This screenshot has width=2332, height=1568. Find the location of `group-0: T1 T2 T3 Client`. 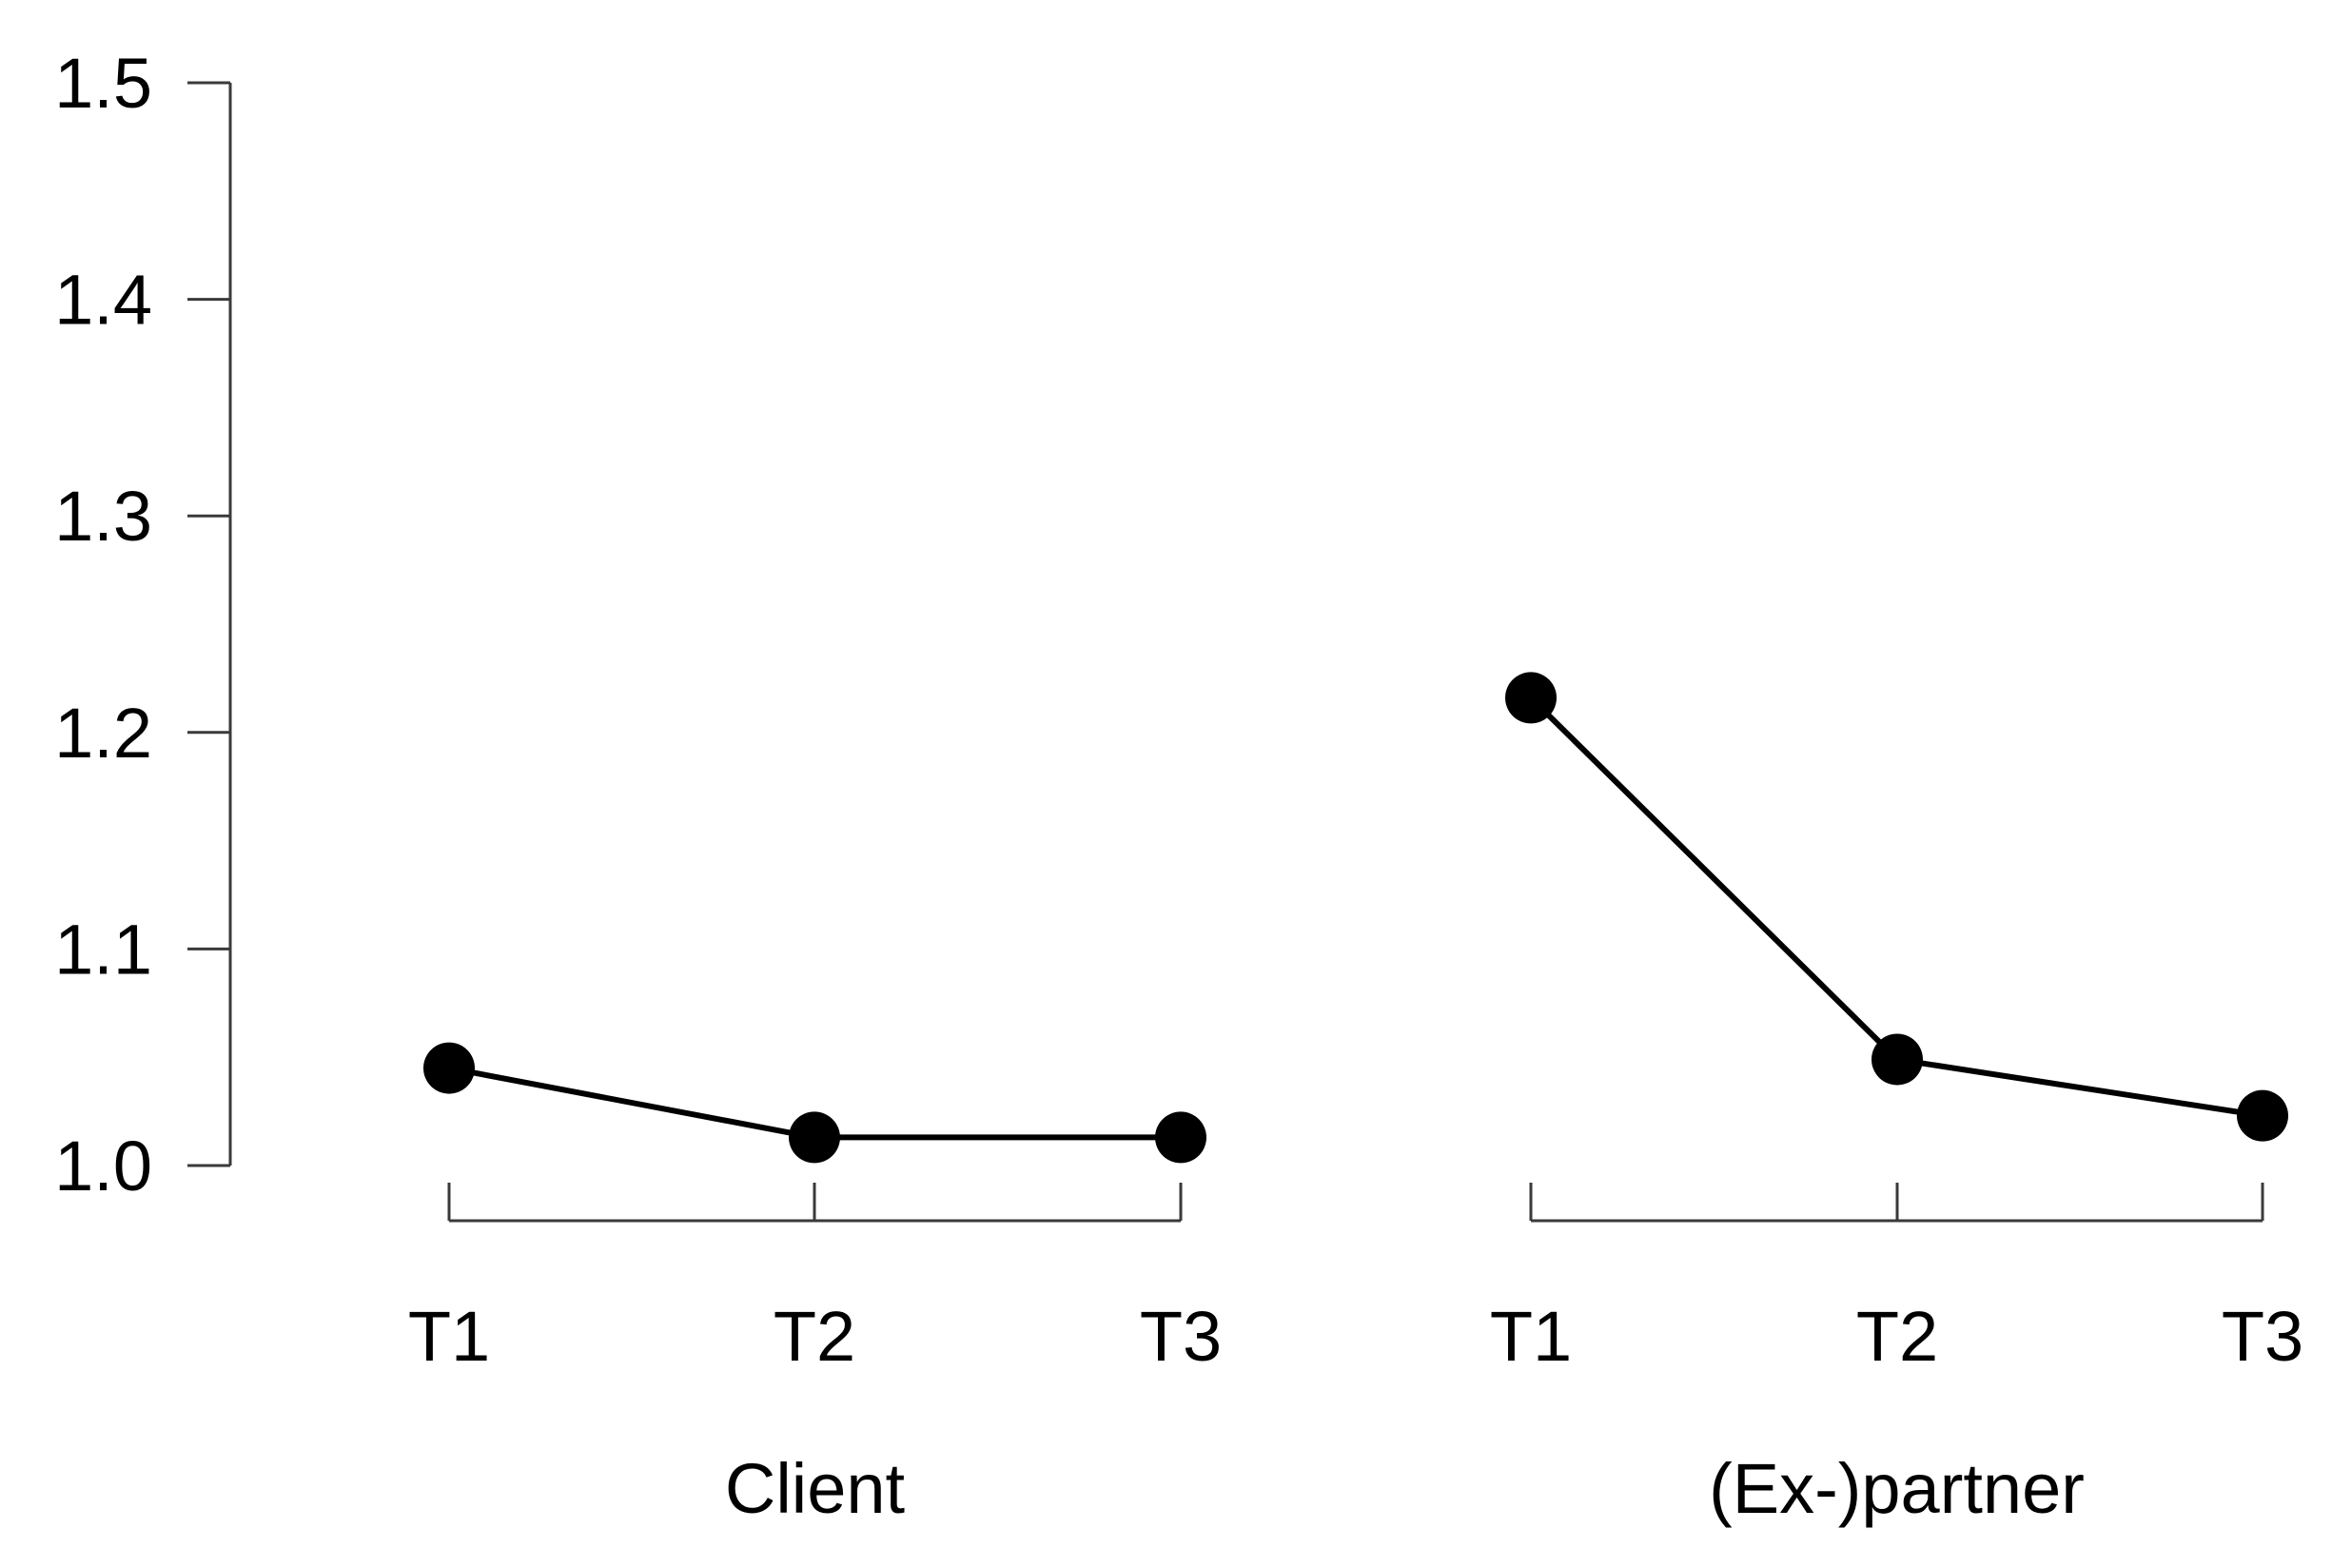

group-0: T1 T2 T3 Client is located at coordinates (815, 1285).